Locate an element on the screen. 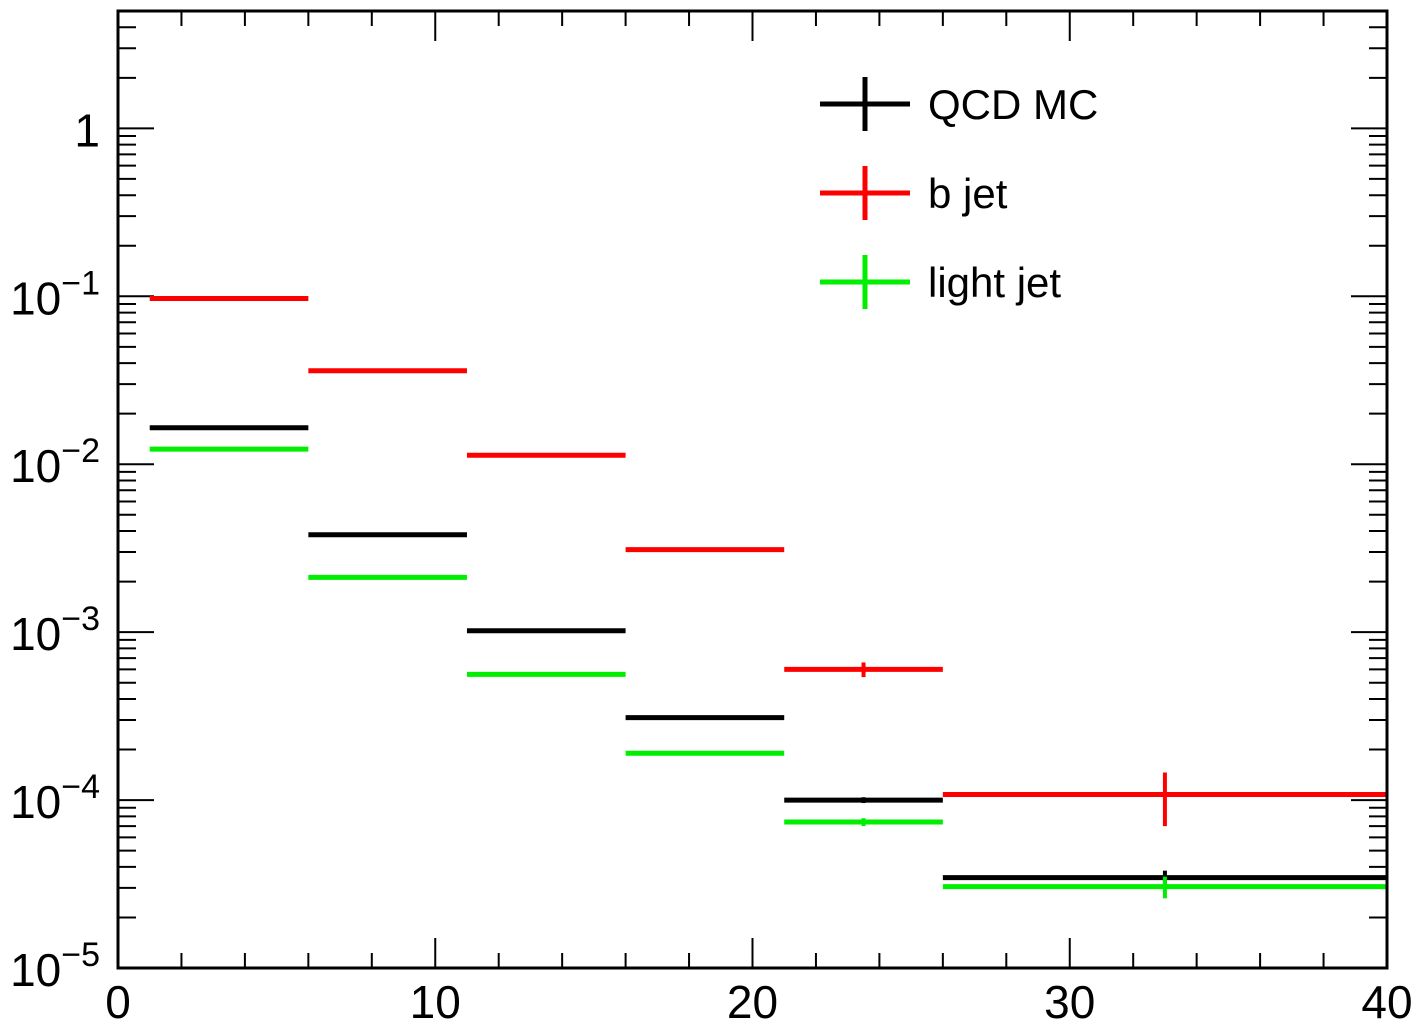 The image size is (1417, 1023). legend-item: b jet is located at coordinates (914, 193).